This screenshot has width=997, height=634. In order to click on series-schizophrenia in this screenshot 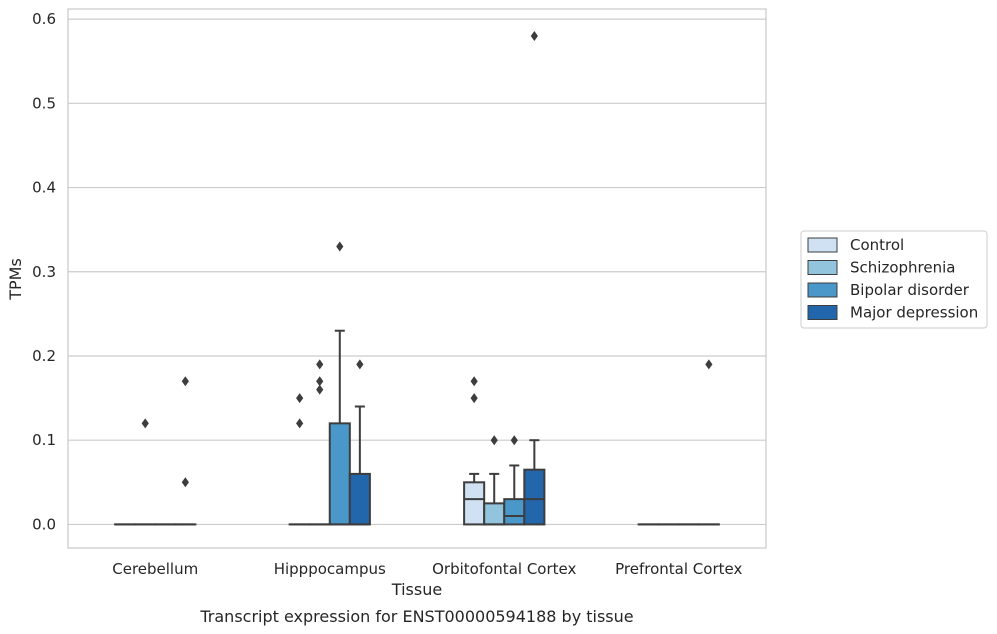, I will do `click(407, 499)`.